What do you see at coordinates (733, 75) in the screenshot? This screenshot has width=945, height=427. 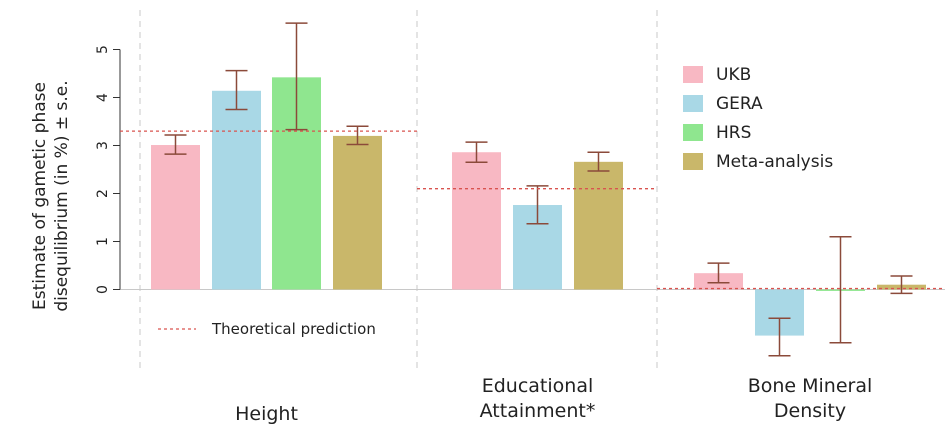 I see `legend-label: UKB` at bounding box center [733, 75].